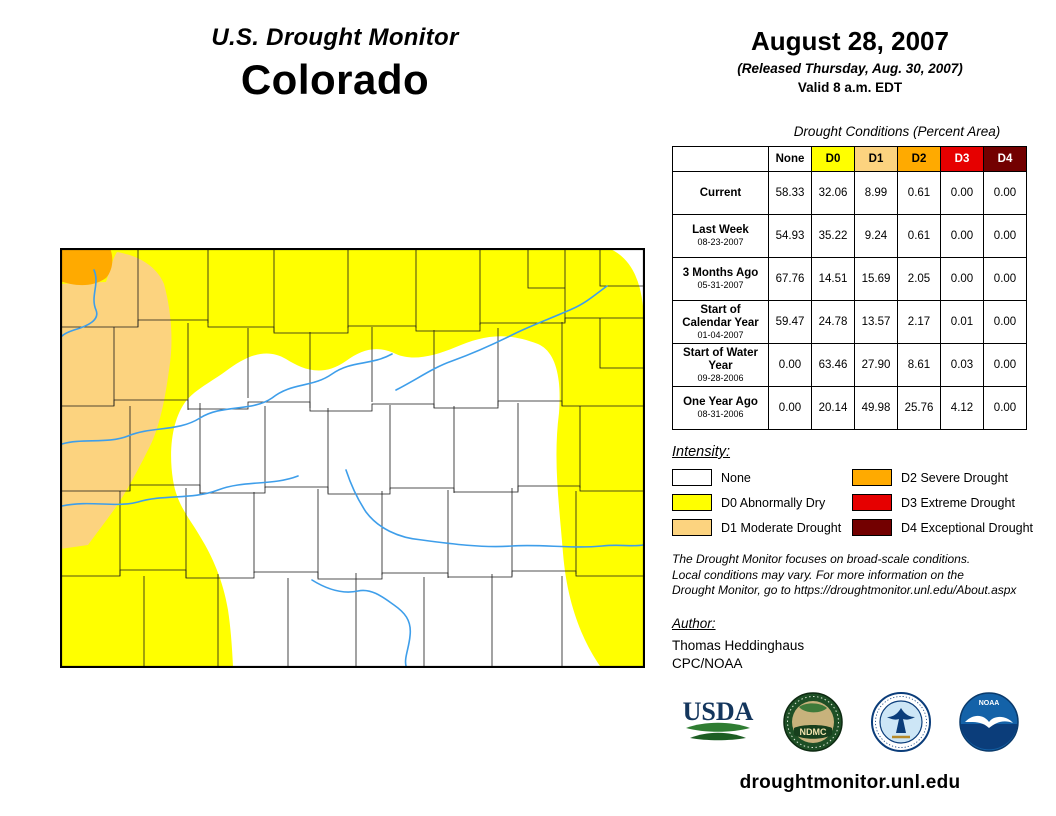 The height and width of the screenshot is (816, 1056). Describe the element at coordinates (692, 527) in the screenshot. I see `legend-swatch-d1` at that location.